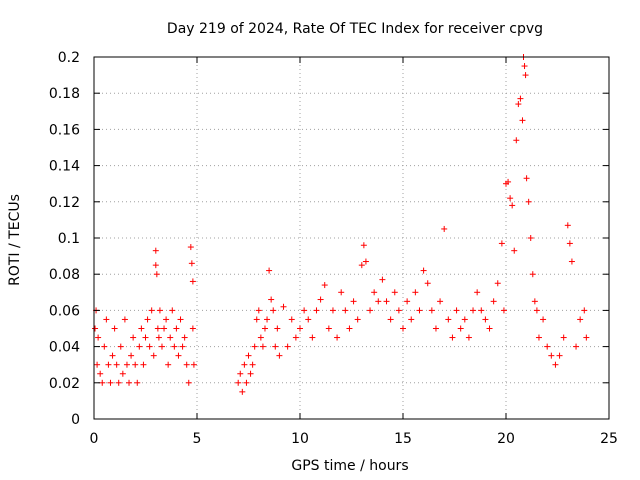  Describe the element at coordinates (64, 130) in the screenshot. I see `y-tick-label: 0.16` at that location.